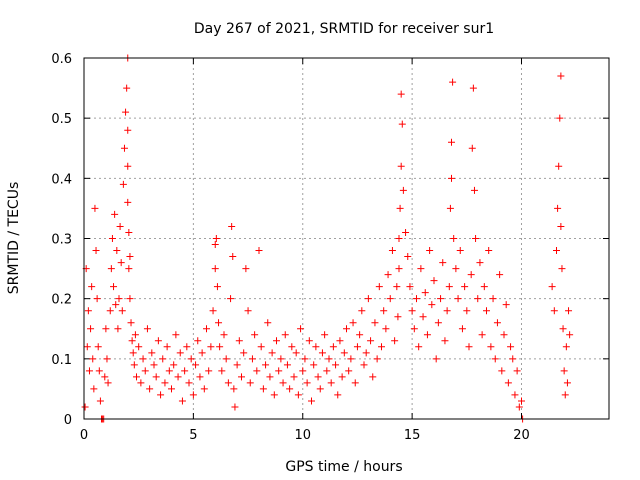 The width and height of the screenshot is (640, 480). I want to click on x-tick-label: 10, so click(302, 435).